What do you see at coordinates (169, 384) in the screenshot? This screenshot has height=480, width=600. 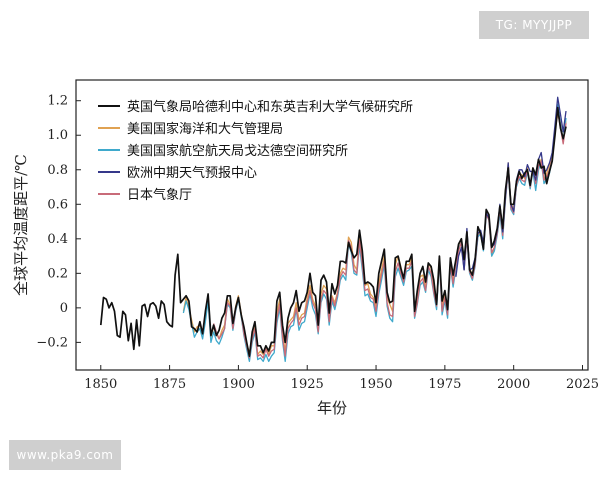 I see `x-tick-label-1875: 1875` at bounding box center [169, 384].